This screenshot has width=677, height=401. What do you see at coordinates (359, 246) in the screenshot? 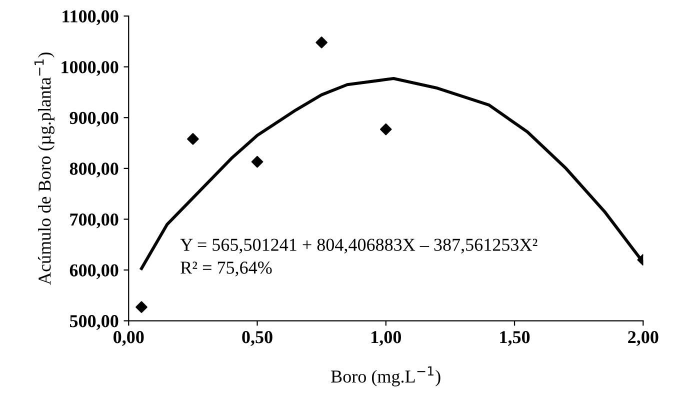
I see `annotation: Y = 565,501241 + 804,406883X – 387,561253X²` at bounding box center [359, 246].